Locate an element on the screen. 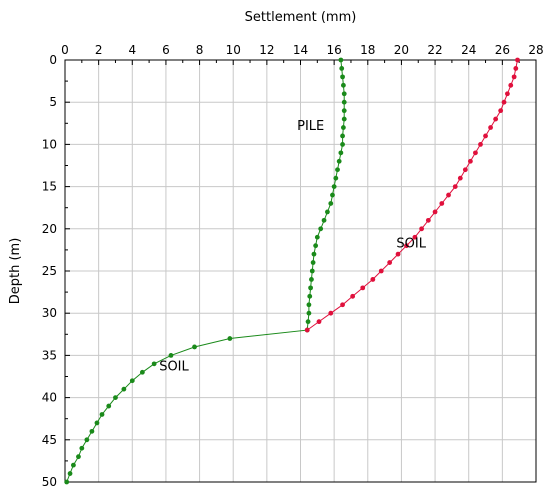  x-tick-labels: 0 2 4 6 8 10 12 14 16 18 20 22 24 26 28 is located at coordinates (302, 50).